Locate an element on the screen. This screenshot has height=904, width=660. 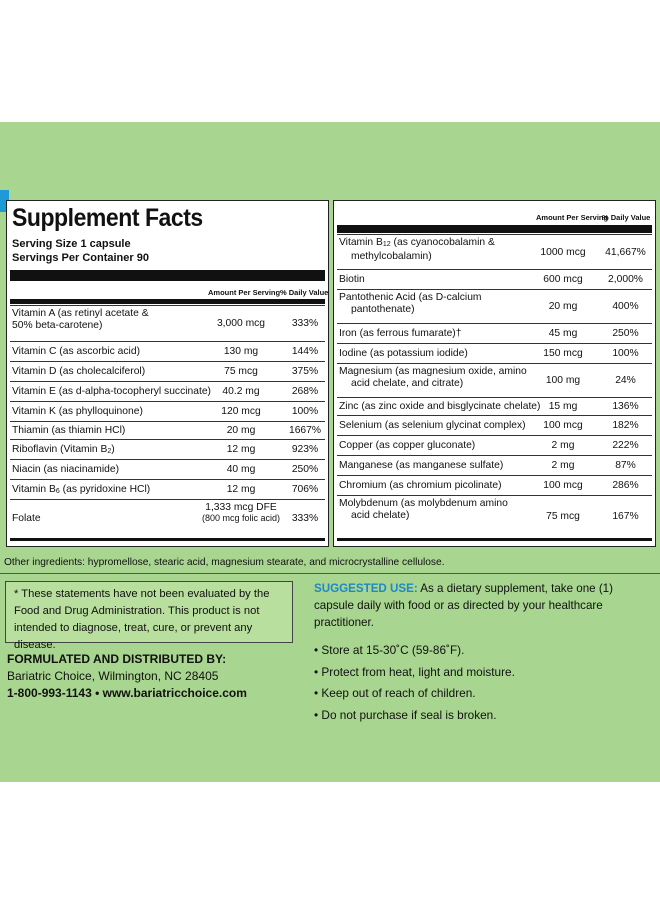
nutrient-name-line2: acid chelate, and citrate) is located at coordinates (407, 383).